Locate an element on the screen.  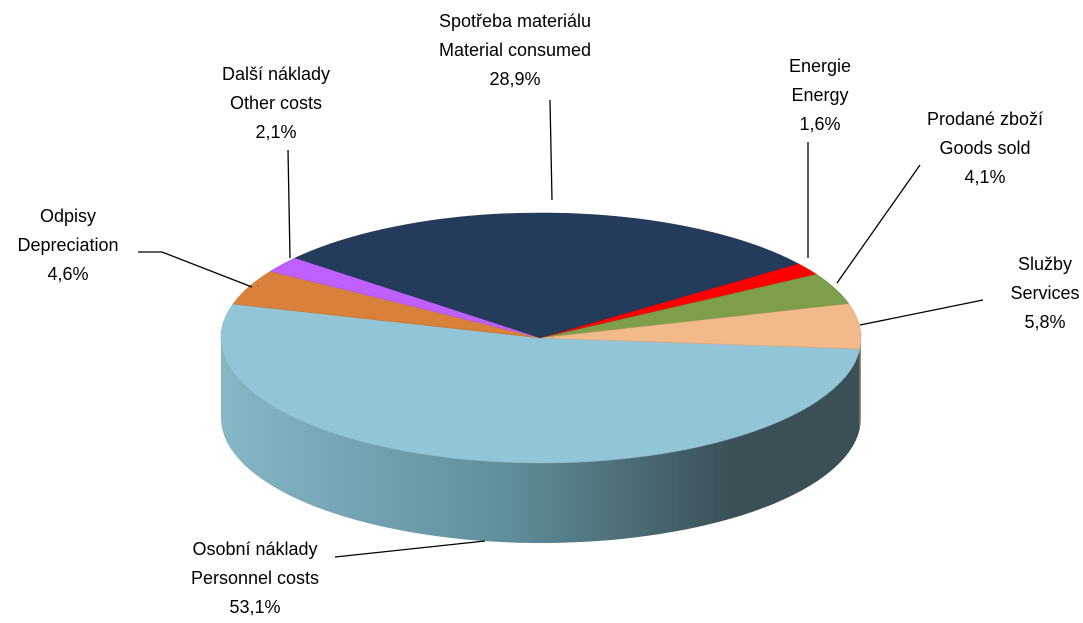
value-label: 1,6% is located at coordinates (819, 124).